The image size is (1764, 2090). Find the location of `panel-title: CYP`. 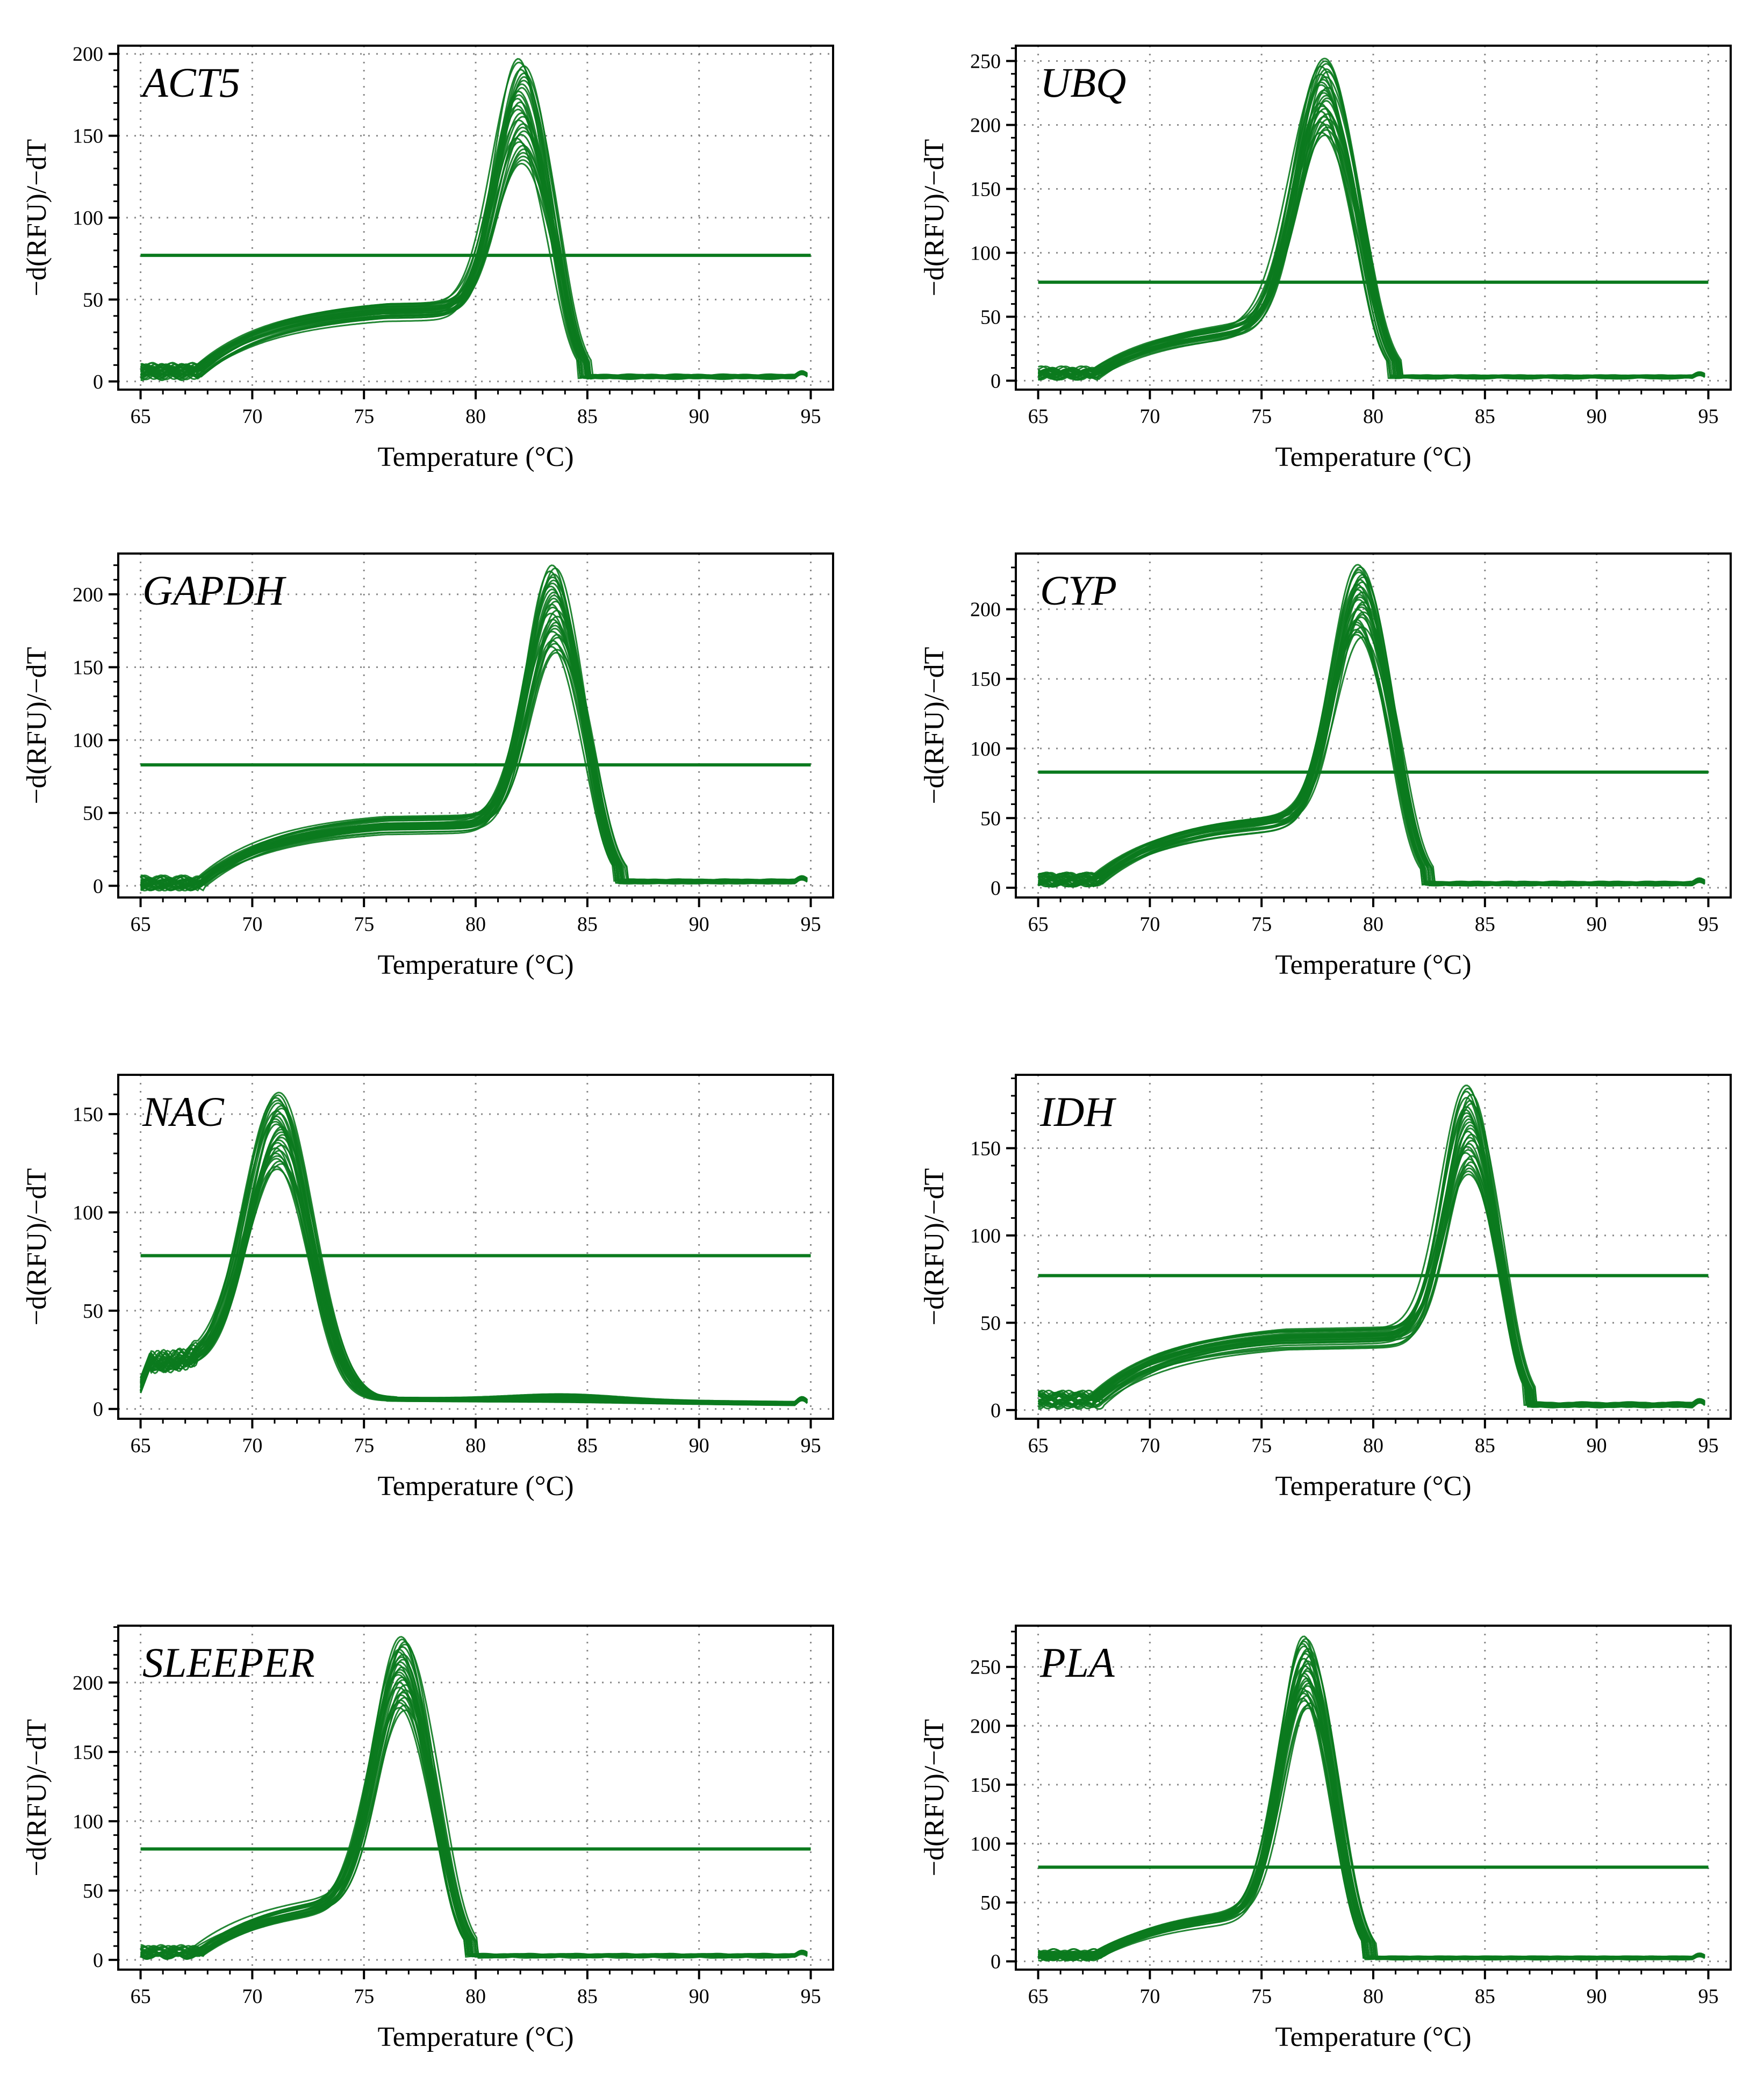

panel-title: CYP is located at coordinates (1078, 590).